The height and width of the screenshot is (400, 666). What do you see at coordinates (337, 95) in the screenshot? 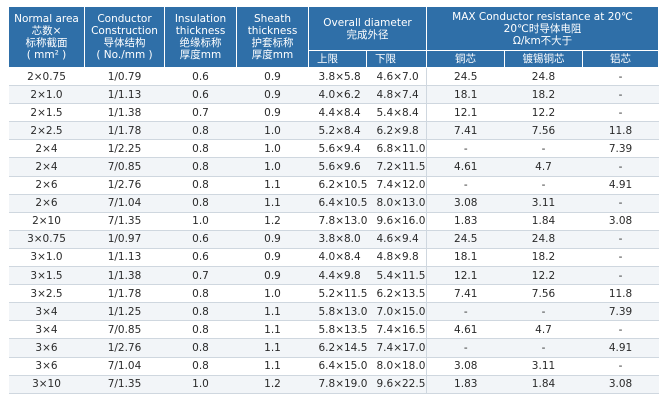
I see `cell-diameter-lower: 4.0×6.2` at bounding box center [337, 95].